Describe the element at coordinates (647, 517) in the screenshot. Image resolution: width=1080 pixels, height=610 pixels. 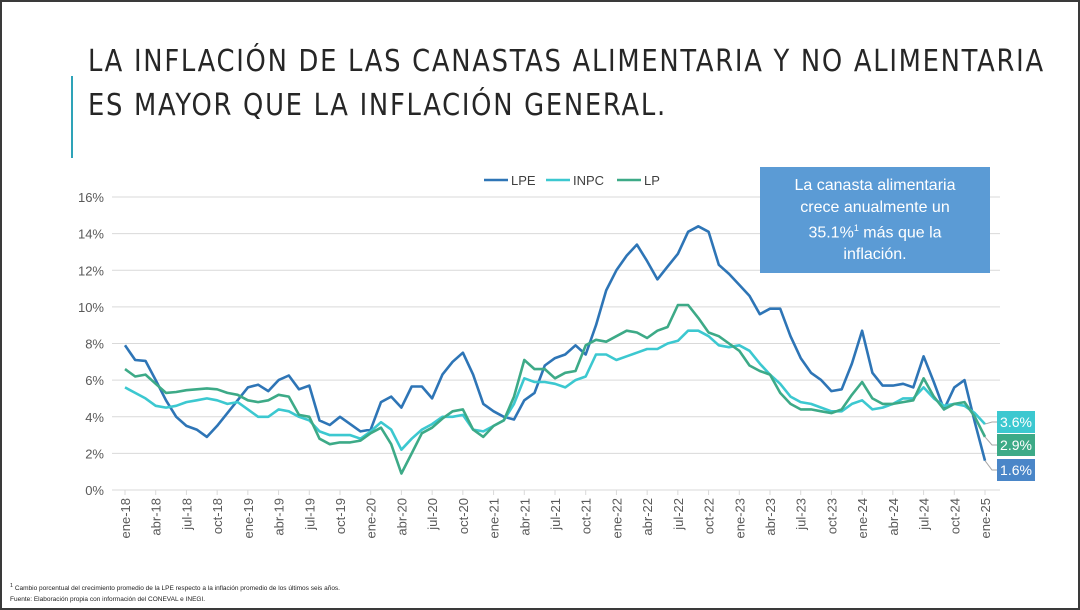
I see `x-tick-label: abr-22` at that location.